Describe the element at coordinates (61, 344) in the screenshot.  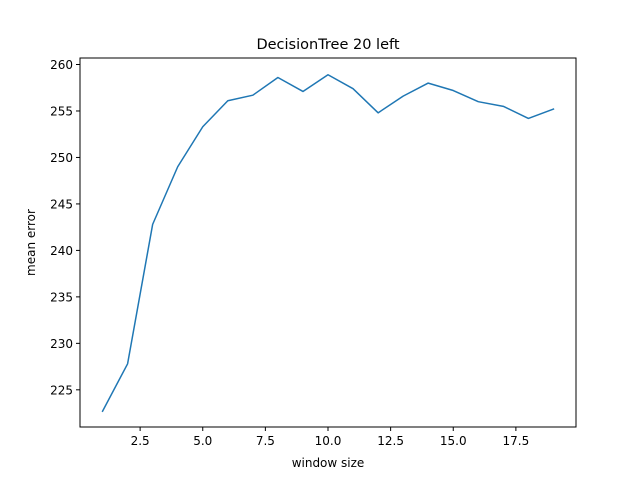
I see `y-tick-label: 230` at that location.